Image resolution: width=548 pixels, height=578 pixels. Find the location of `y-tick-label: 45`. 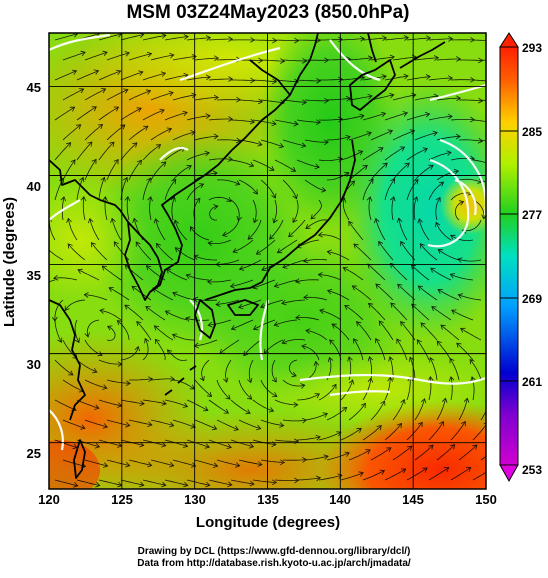

y-tick-label: 45 is located at coordinates (34, 87).